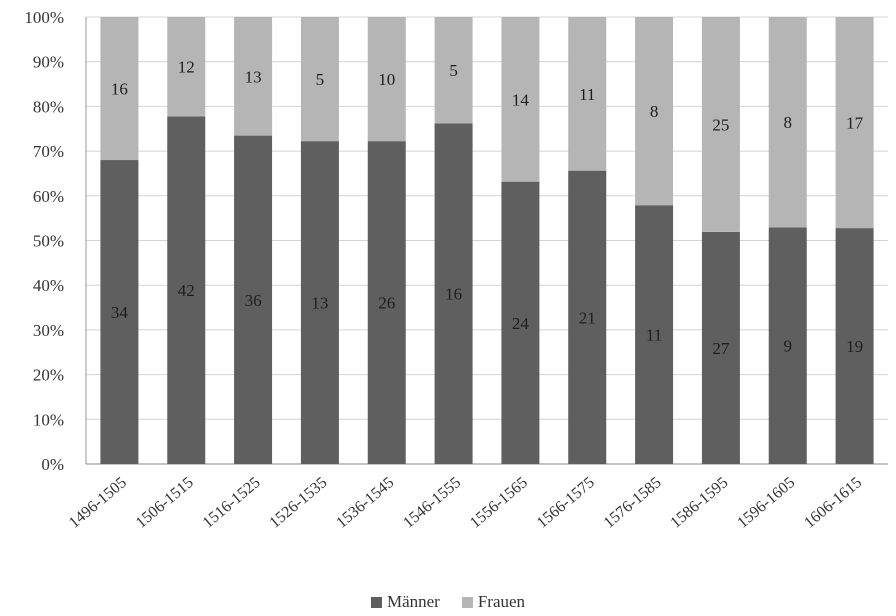 The image size is (896, 616). What do you see at coordinates (501, 601) in the screenshot?
I see `legend-label-frauen: Frauen` at bounding box center [501, 601].